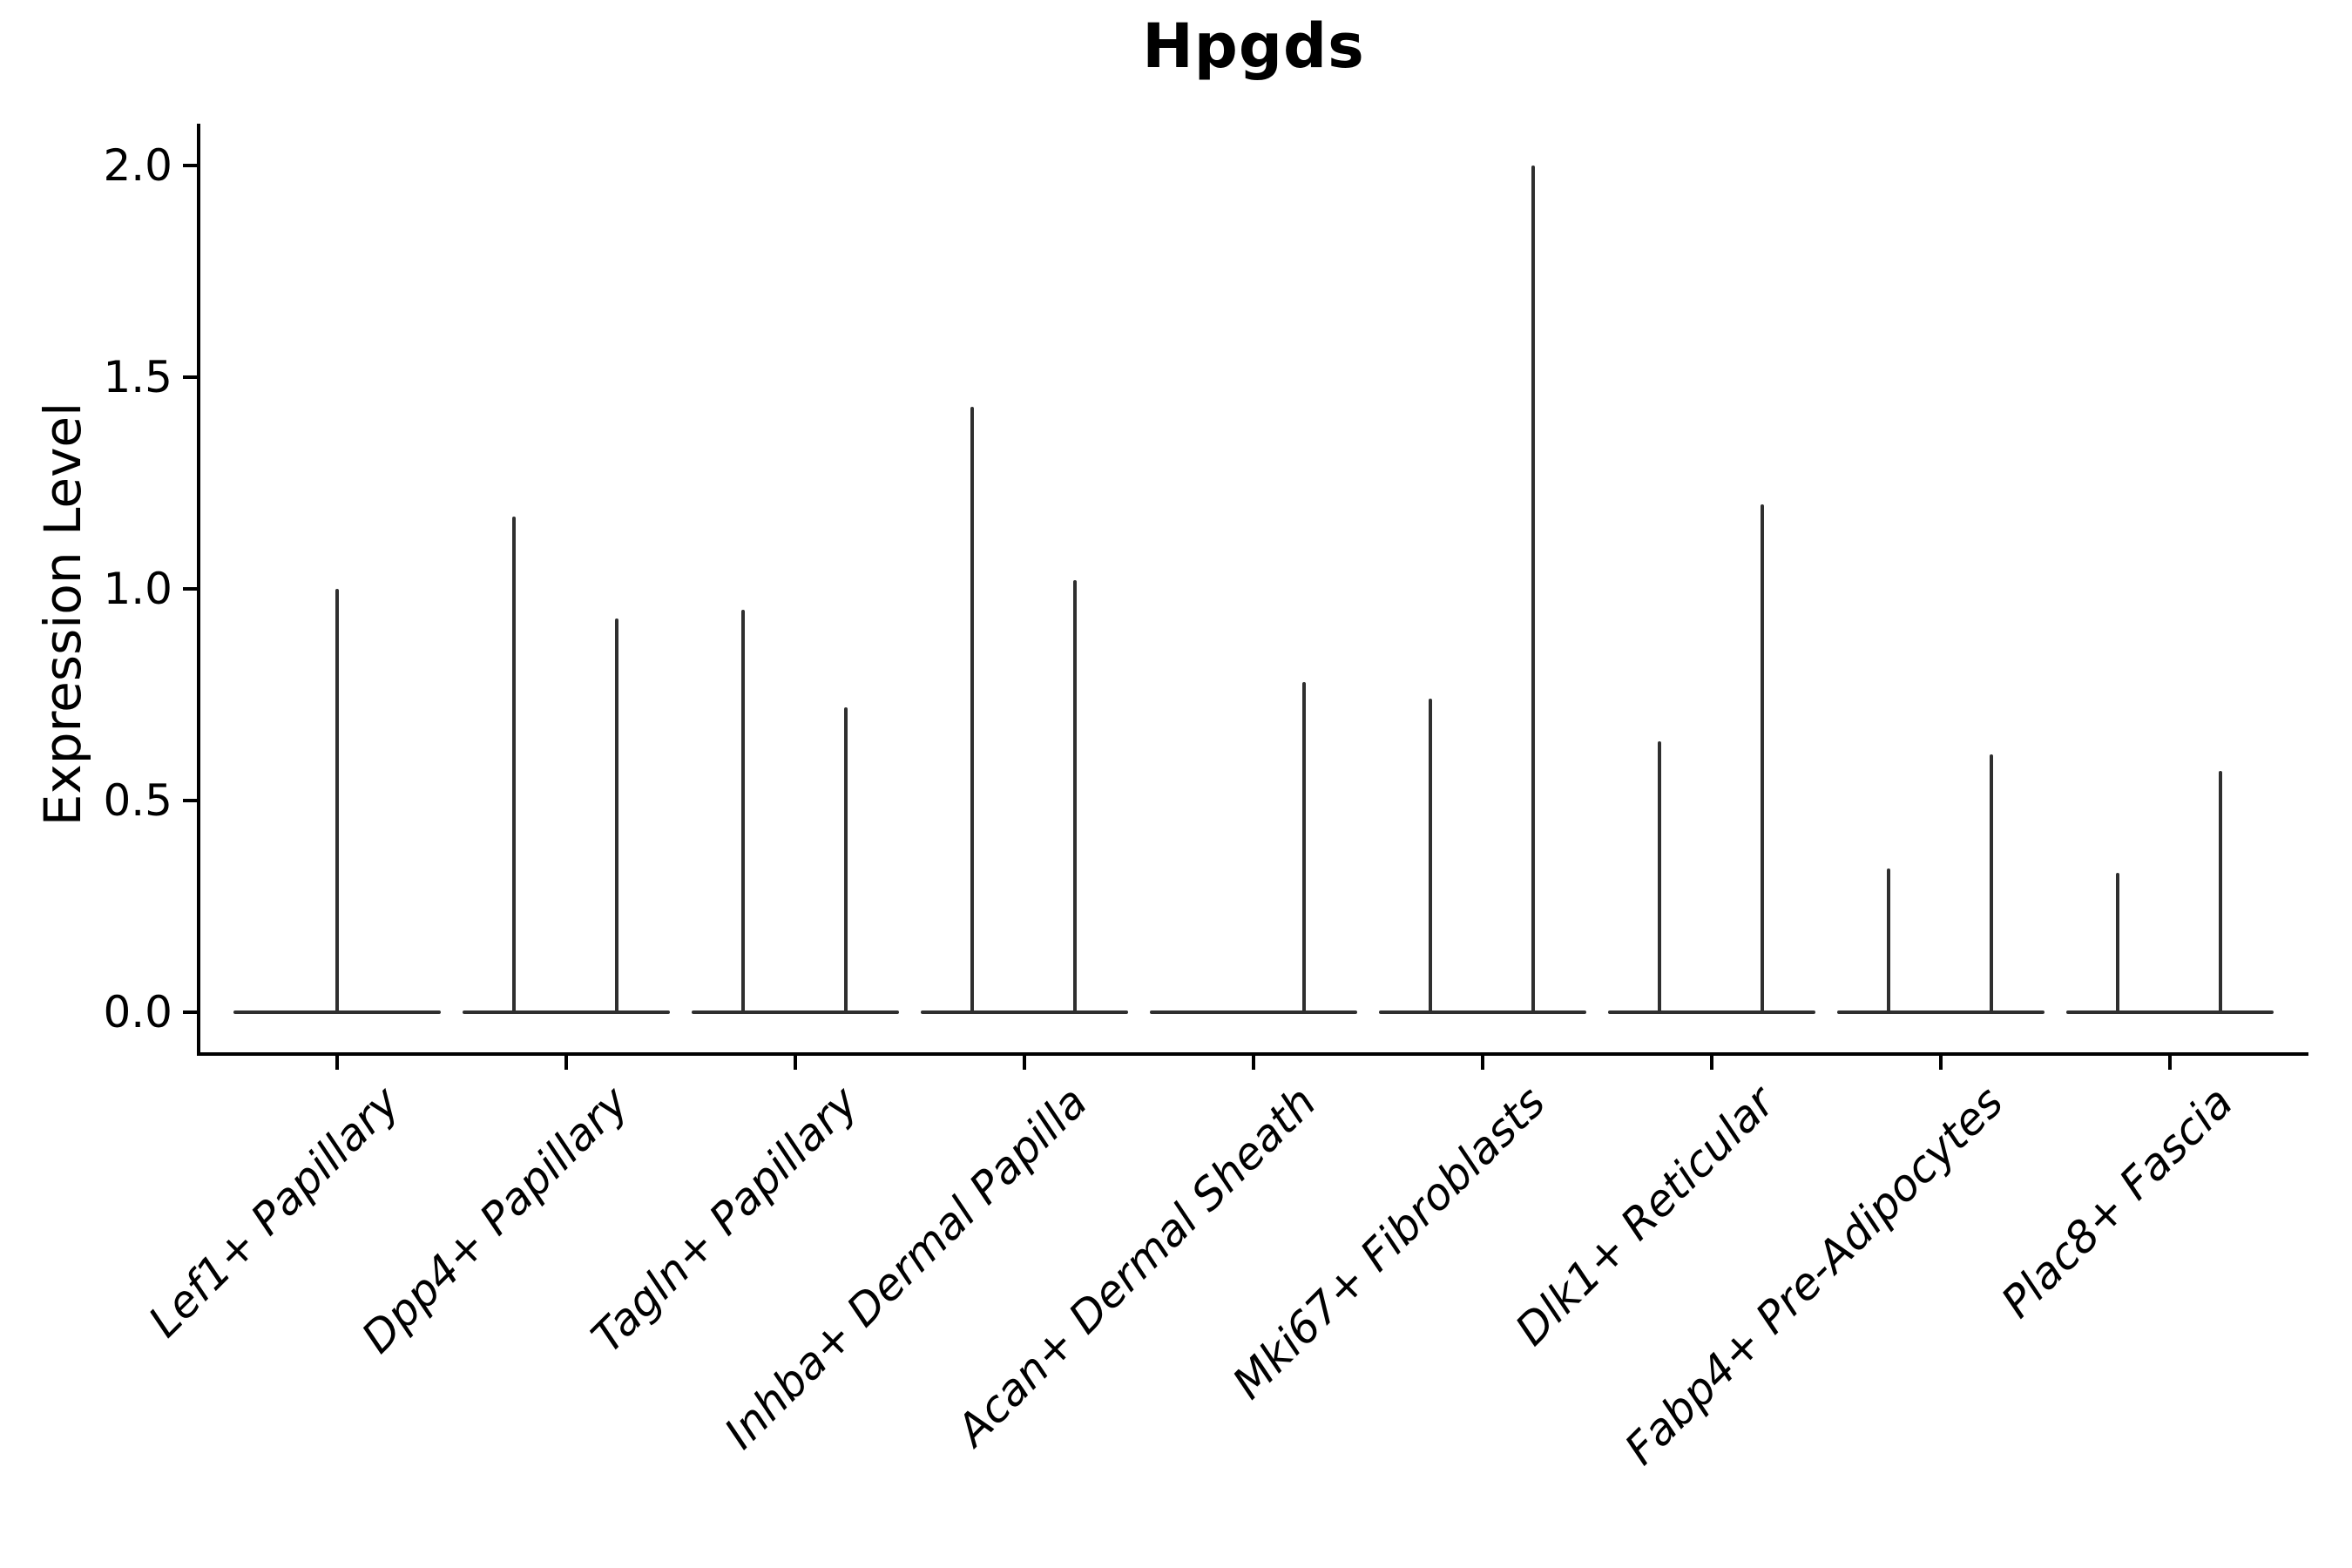 The height and width of the screenshot is (1568, 2352). What do you see at coordinates (137, 800) in the screenshot?
I see `y-tick-label: 0.5` at bounding box center [137, 800].